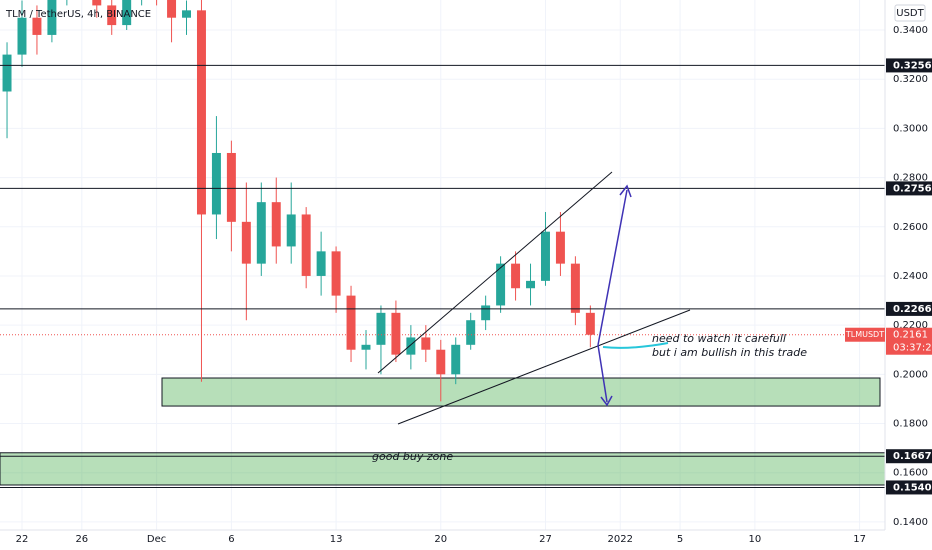 The height and width of the screenshot is (550, 932). Describe the element at coordinates (78, 14) in the screenshot. I see `chart-title: TLM / TetherUS, 4h, BINANCE` at that location.